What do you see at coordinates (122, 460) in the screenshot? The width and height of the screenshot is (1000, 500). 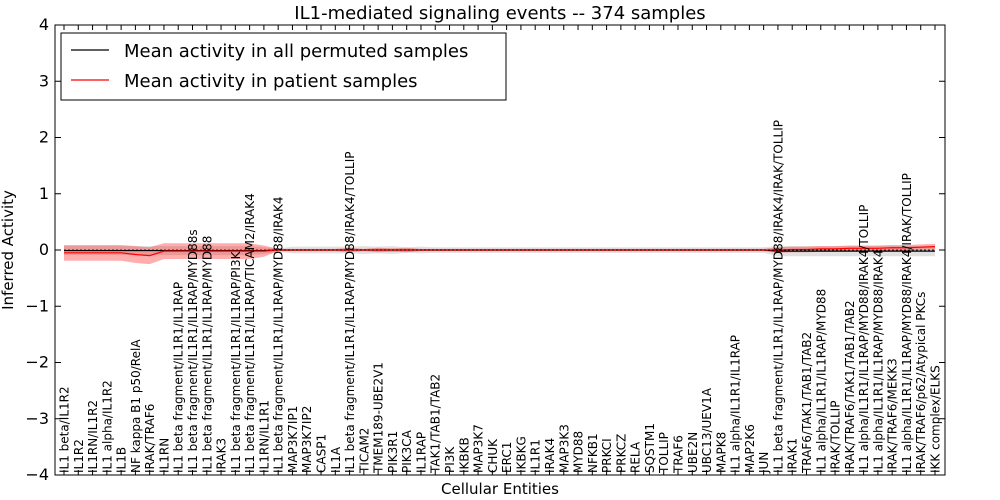 I see `x-tick-label: IL1B` at bounding box center [122, 460].